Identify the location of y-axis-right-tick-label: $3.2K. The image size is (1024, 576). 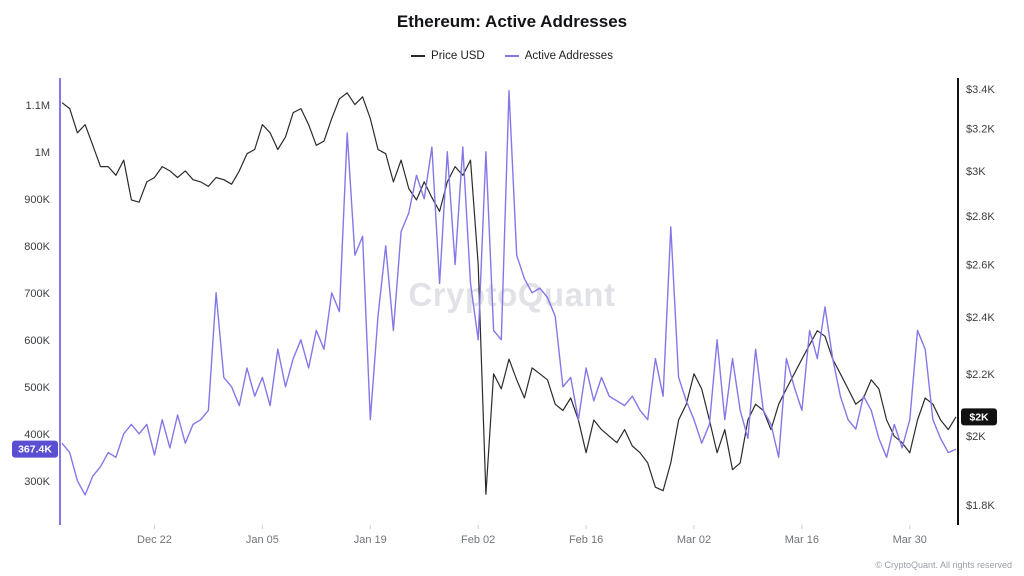
(980, 130).